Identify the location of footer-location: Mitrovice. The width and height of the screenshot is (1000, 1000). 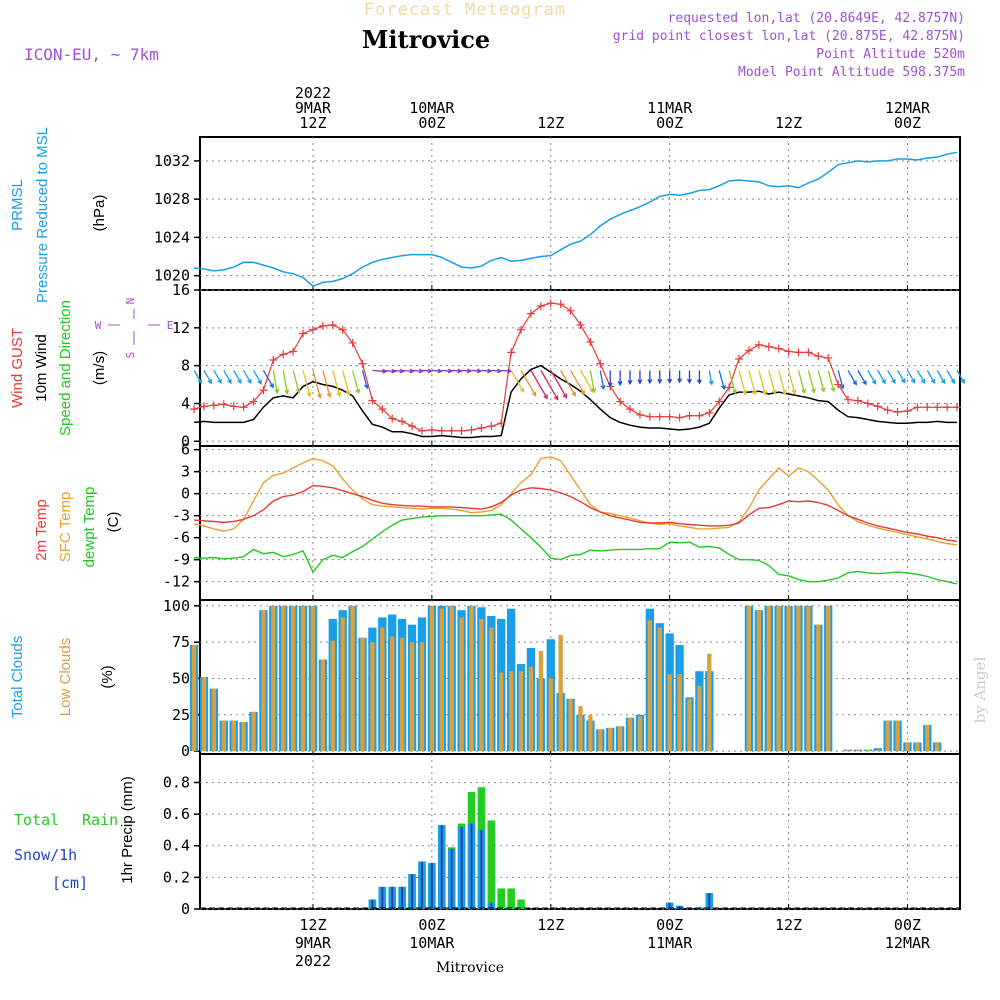
(470, 968).